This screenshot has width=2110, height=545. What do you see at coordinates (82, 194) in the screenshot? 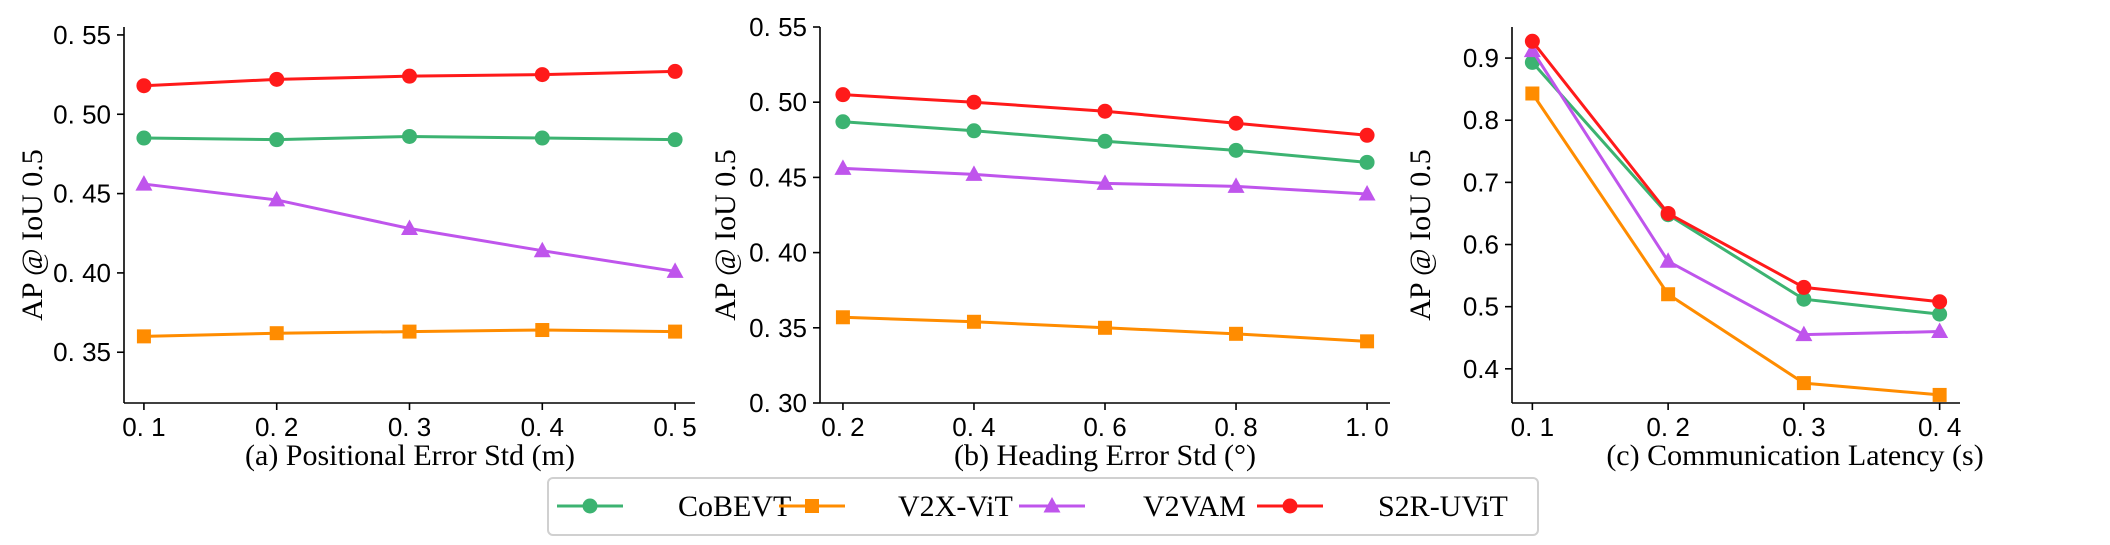
I see `chart-a-ytick-label: 0. 45` at bounding box center [82, 194].